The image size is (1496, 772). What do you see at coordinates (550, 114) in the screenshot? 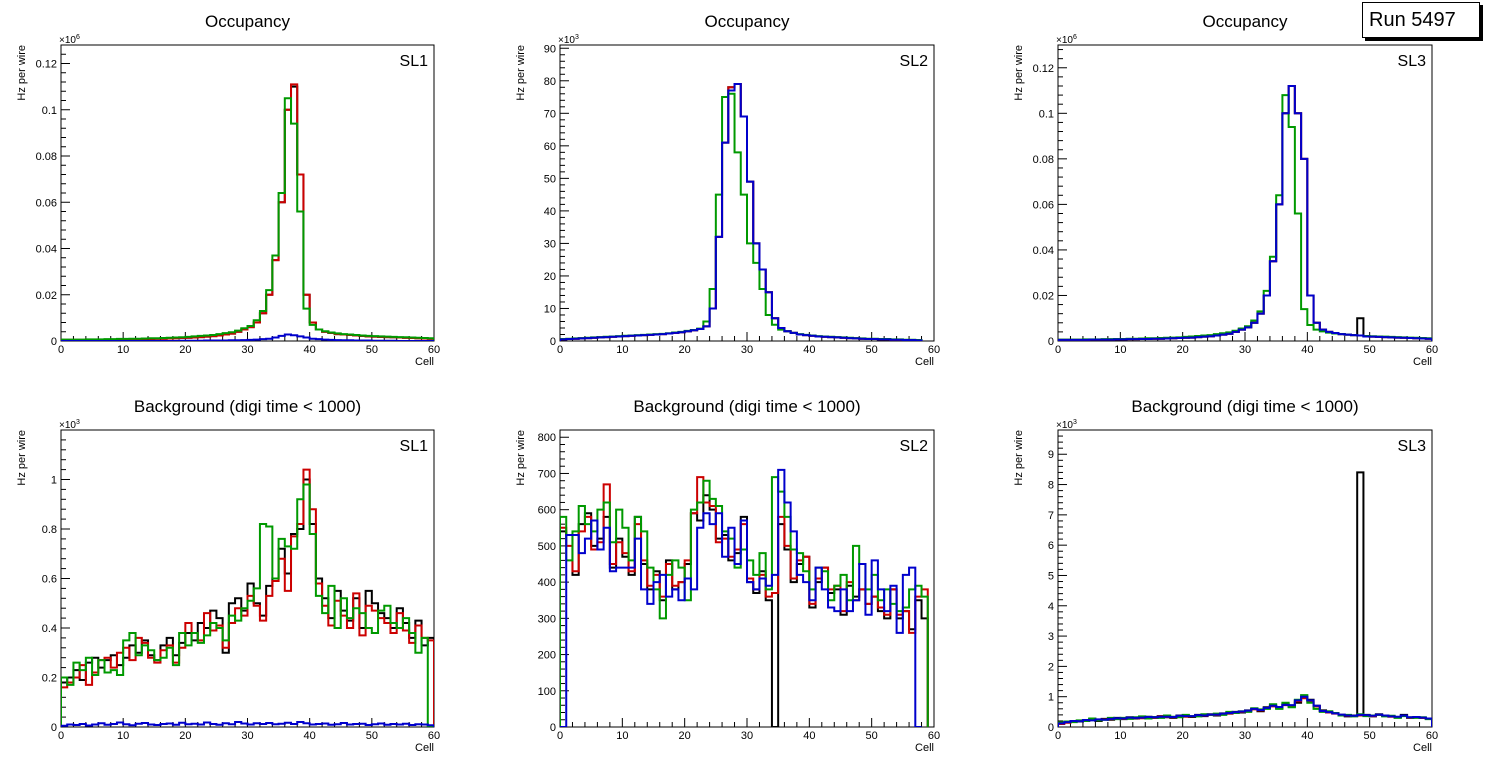
I see `y-tick-label: 70` at bounding box center [550, 114].